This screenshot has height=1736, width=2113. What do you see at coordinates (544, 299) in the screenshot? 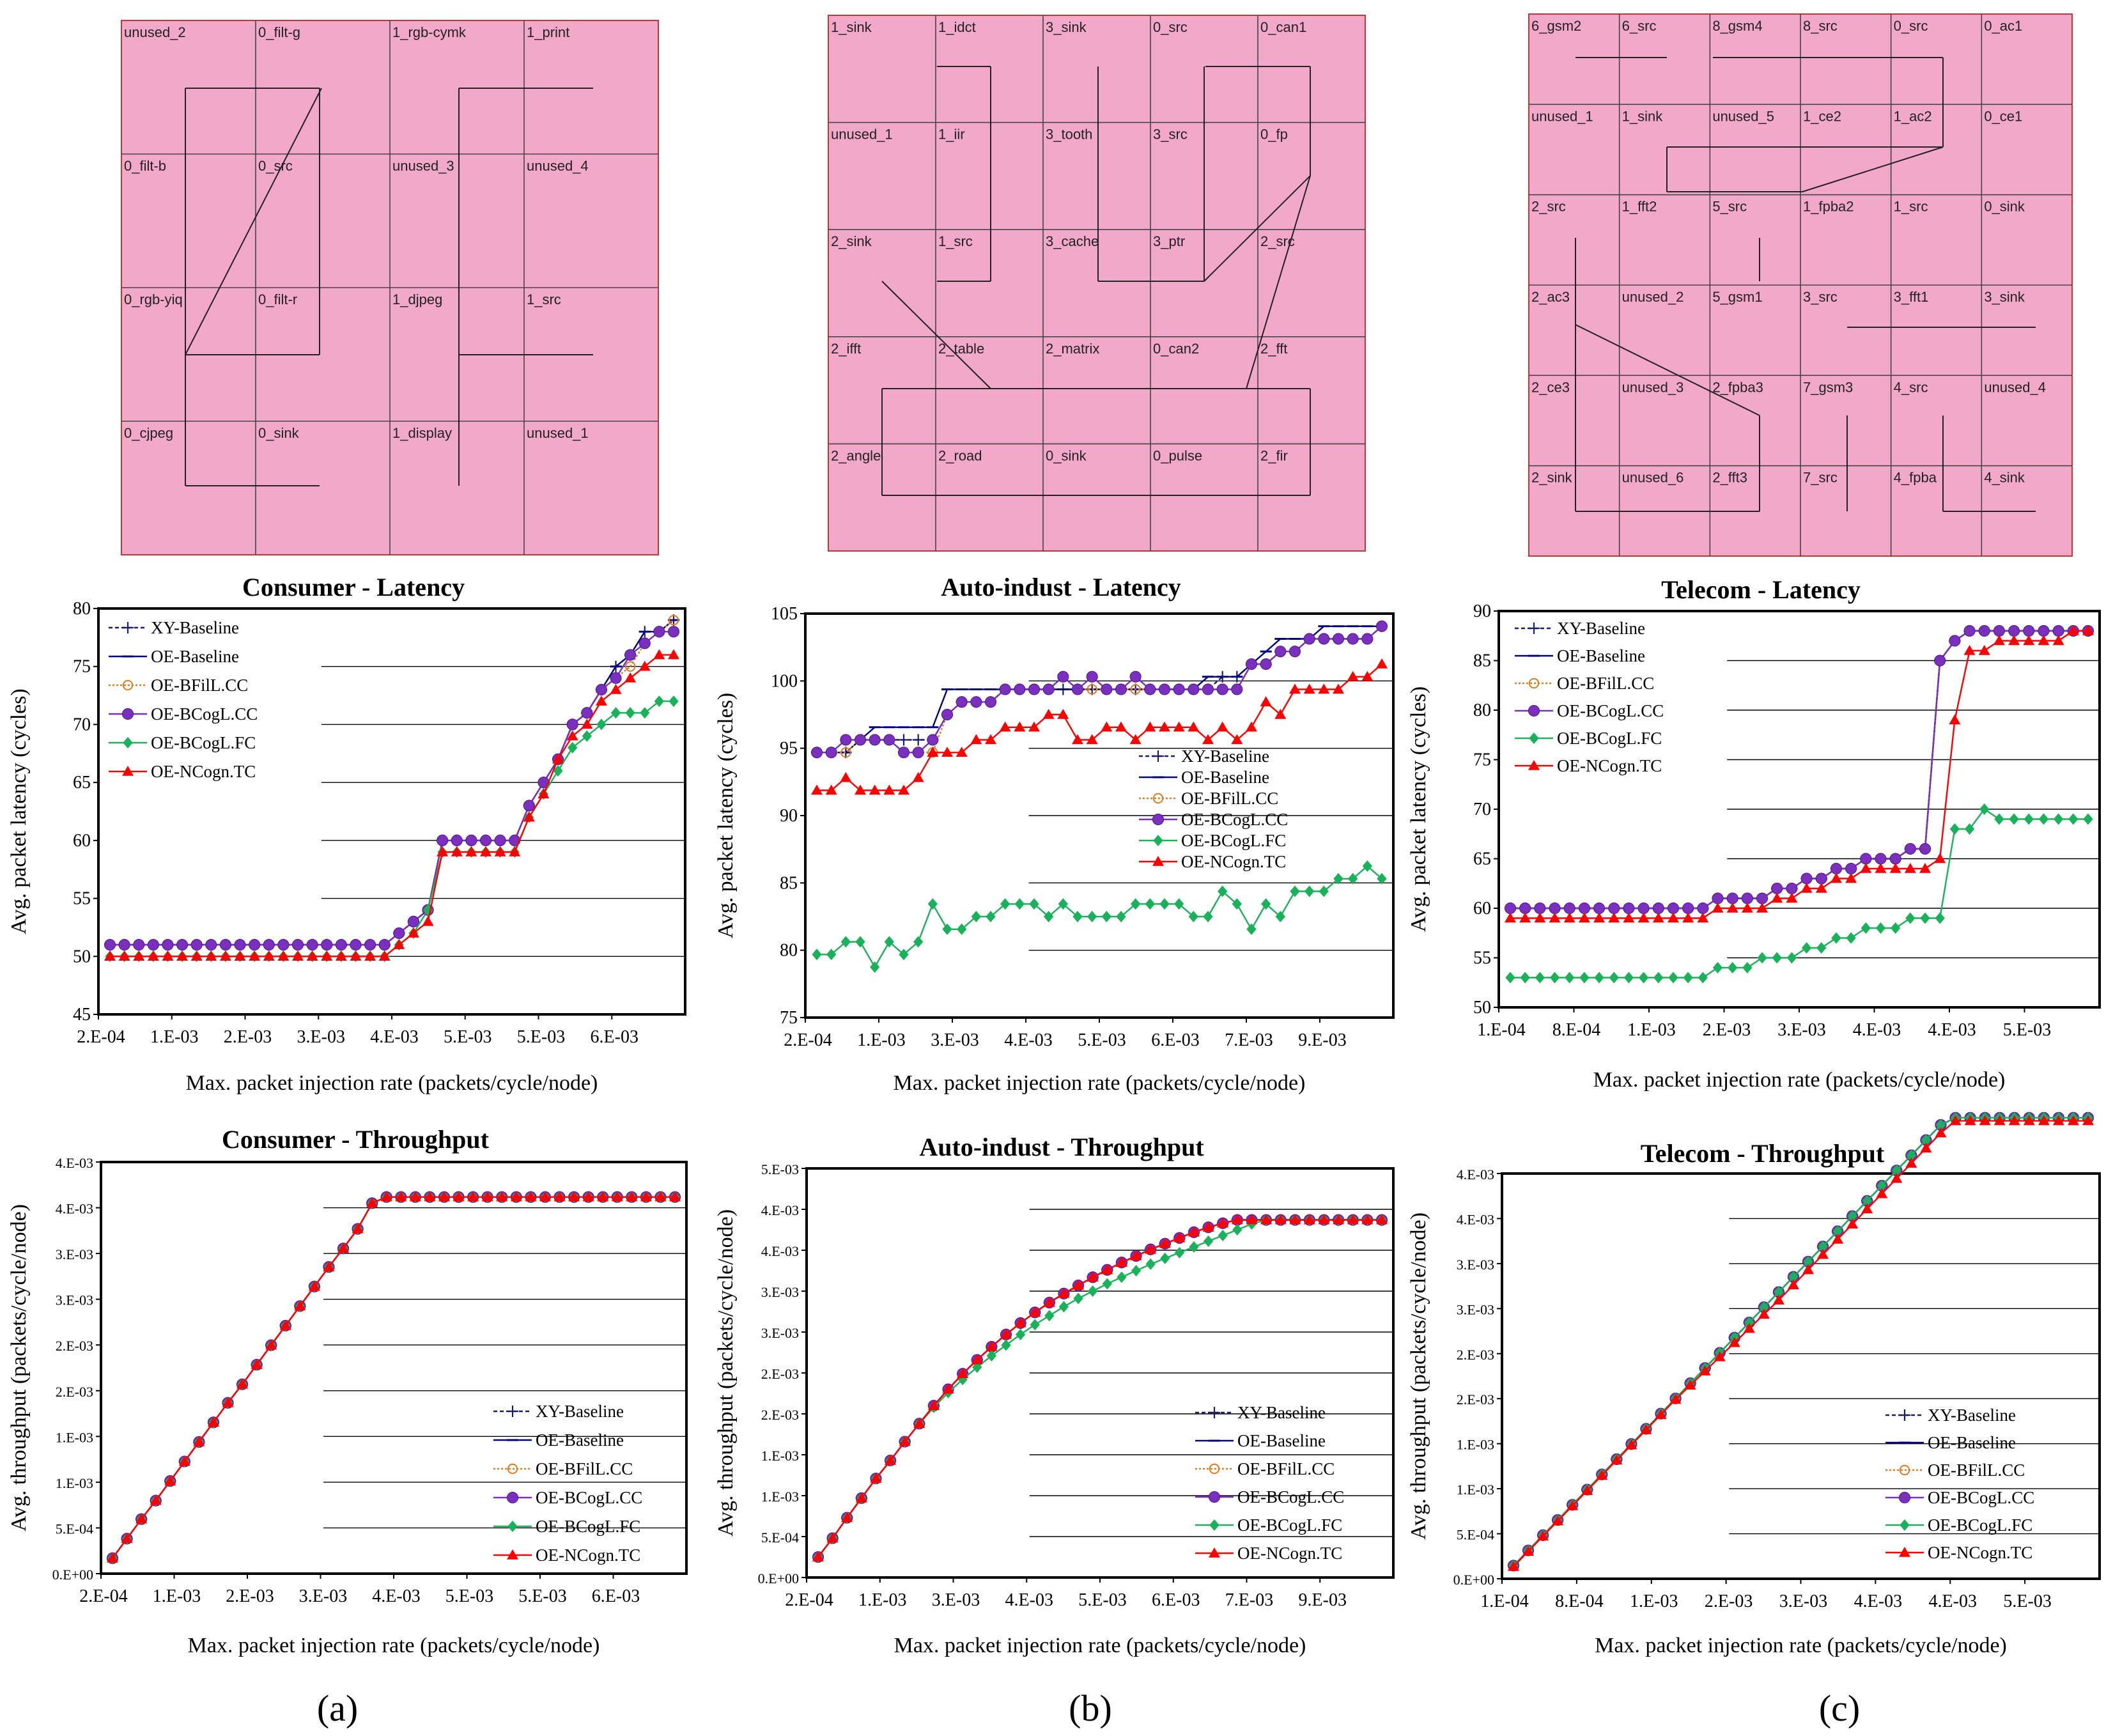
I see `mesh-tile-label: 1_src` at bounding box center [544, 299].